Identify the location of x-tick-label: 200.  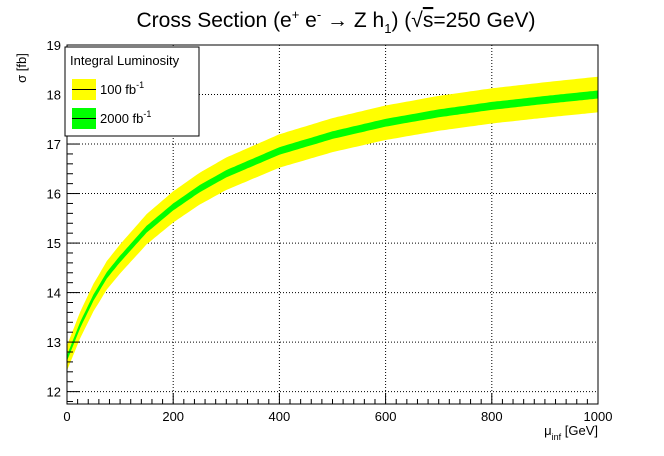
(173, 416).